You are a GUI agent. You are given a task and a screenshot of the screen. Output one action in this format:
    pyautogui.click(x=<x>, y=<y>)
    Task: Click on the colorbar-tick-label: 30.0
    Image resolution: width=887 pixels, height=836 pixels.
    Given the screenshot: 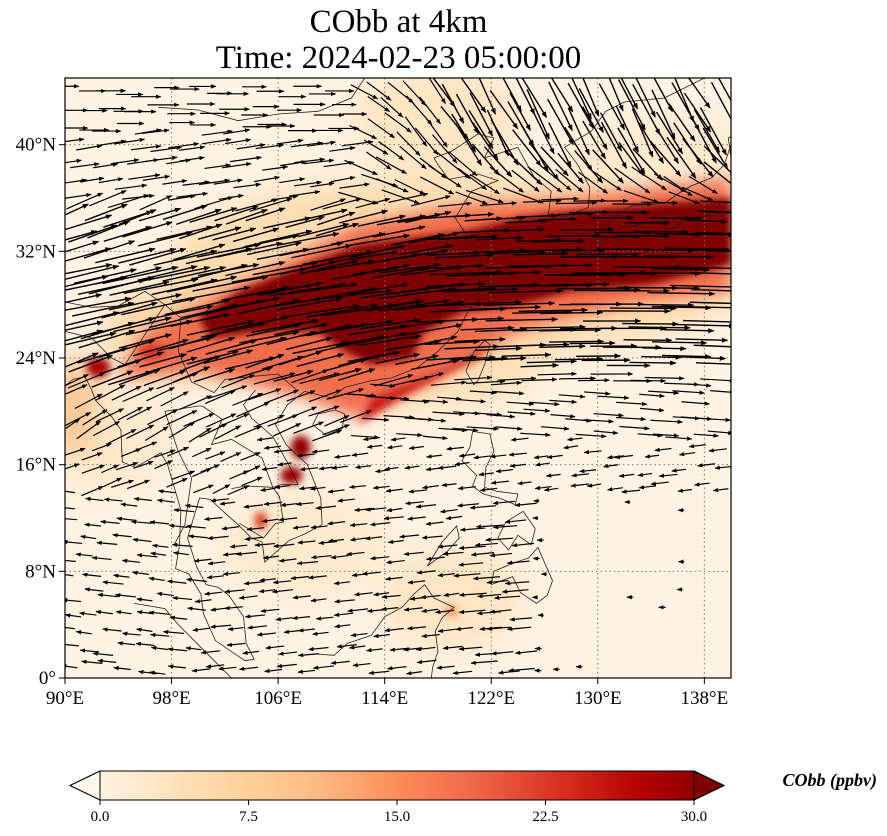 What is the action you would take?
    pyautogui.click(x=694, y=817)
    